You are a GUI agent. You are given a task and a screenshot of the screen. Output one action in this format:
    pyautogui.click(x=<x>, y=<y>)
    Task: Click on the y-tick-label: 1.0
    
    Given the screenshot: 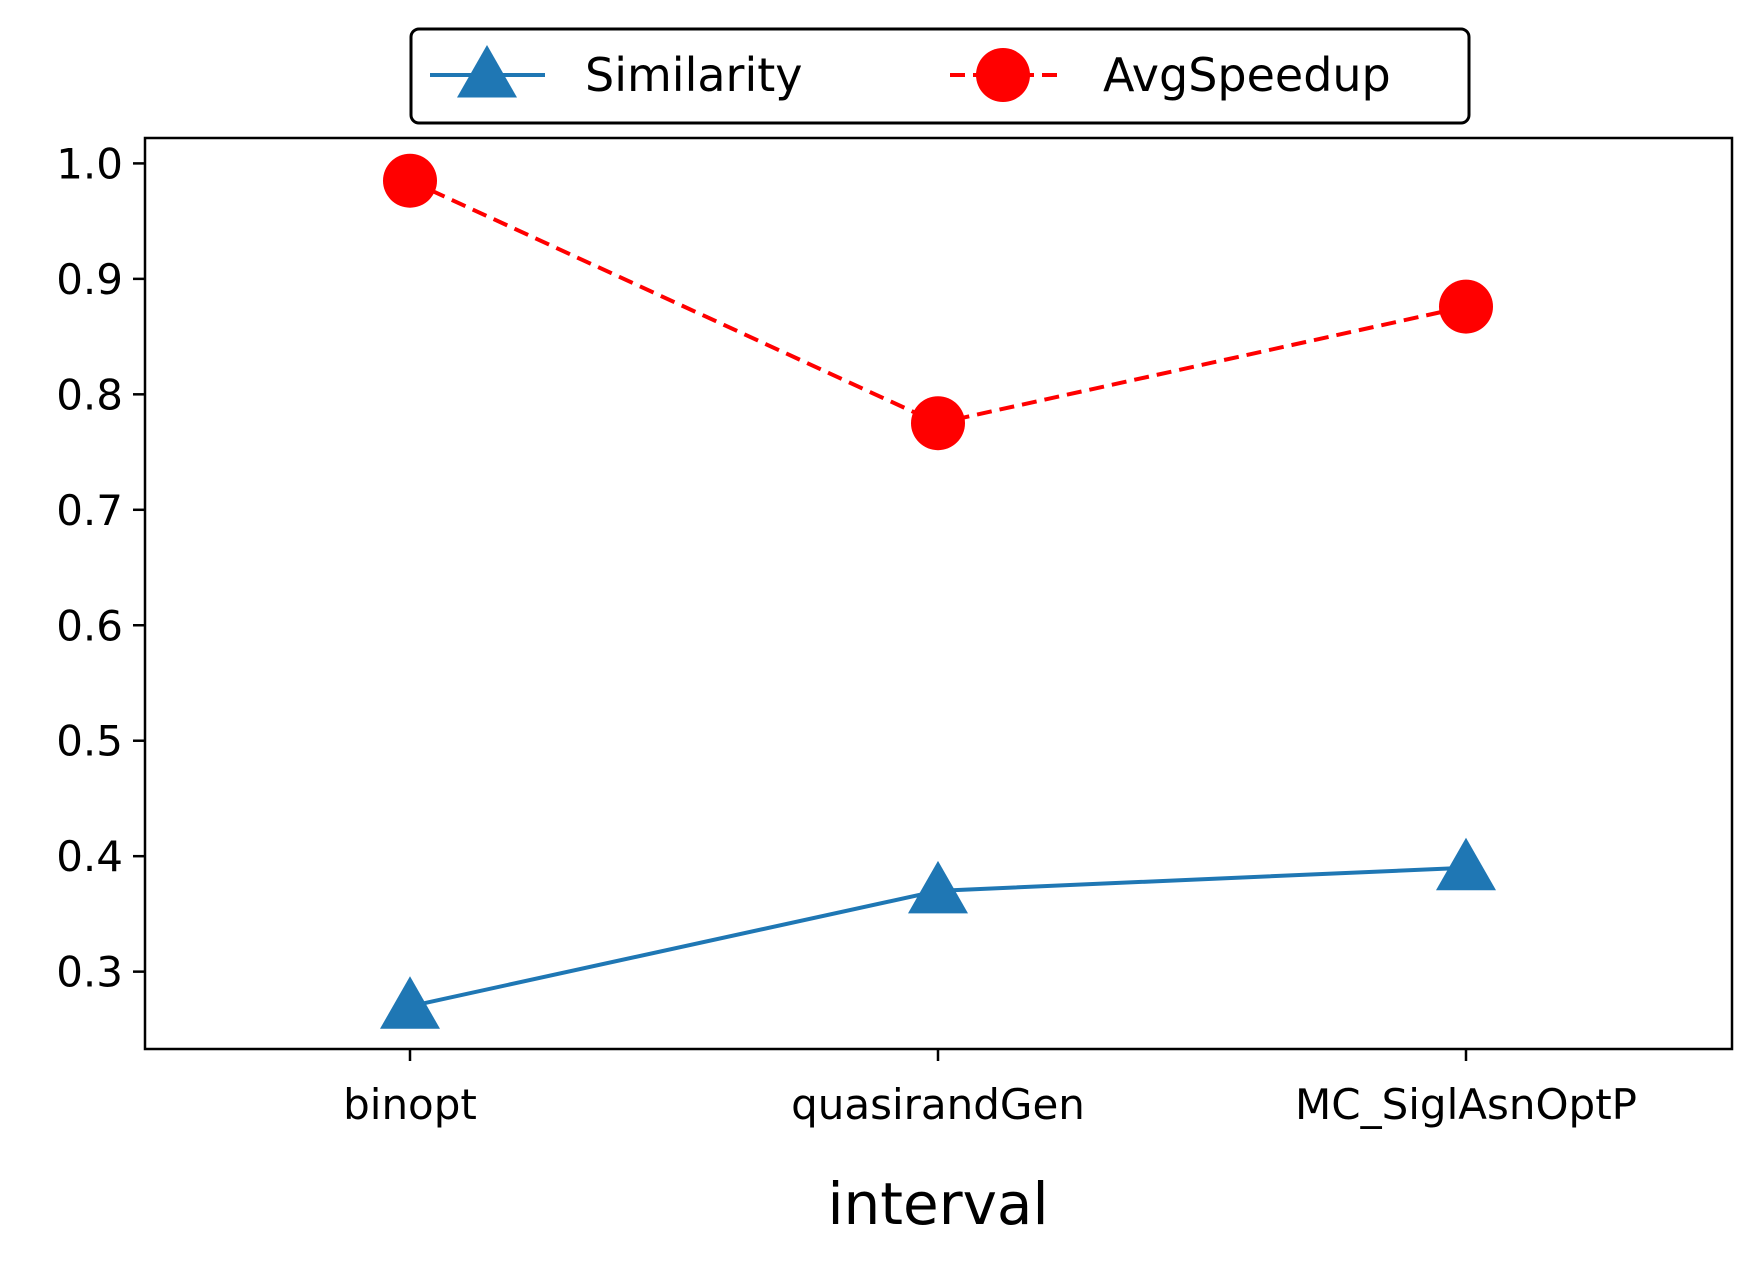 What is the action you would take?
    pyautogui.click(x=89, y=163)
    